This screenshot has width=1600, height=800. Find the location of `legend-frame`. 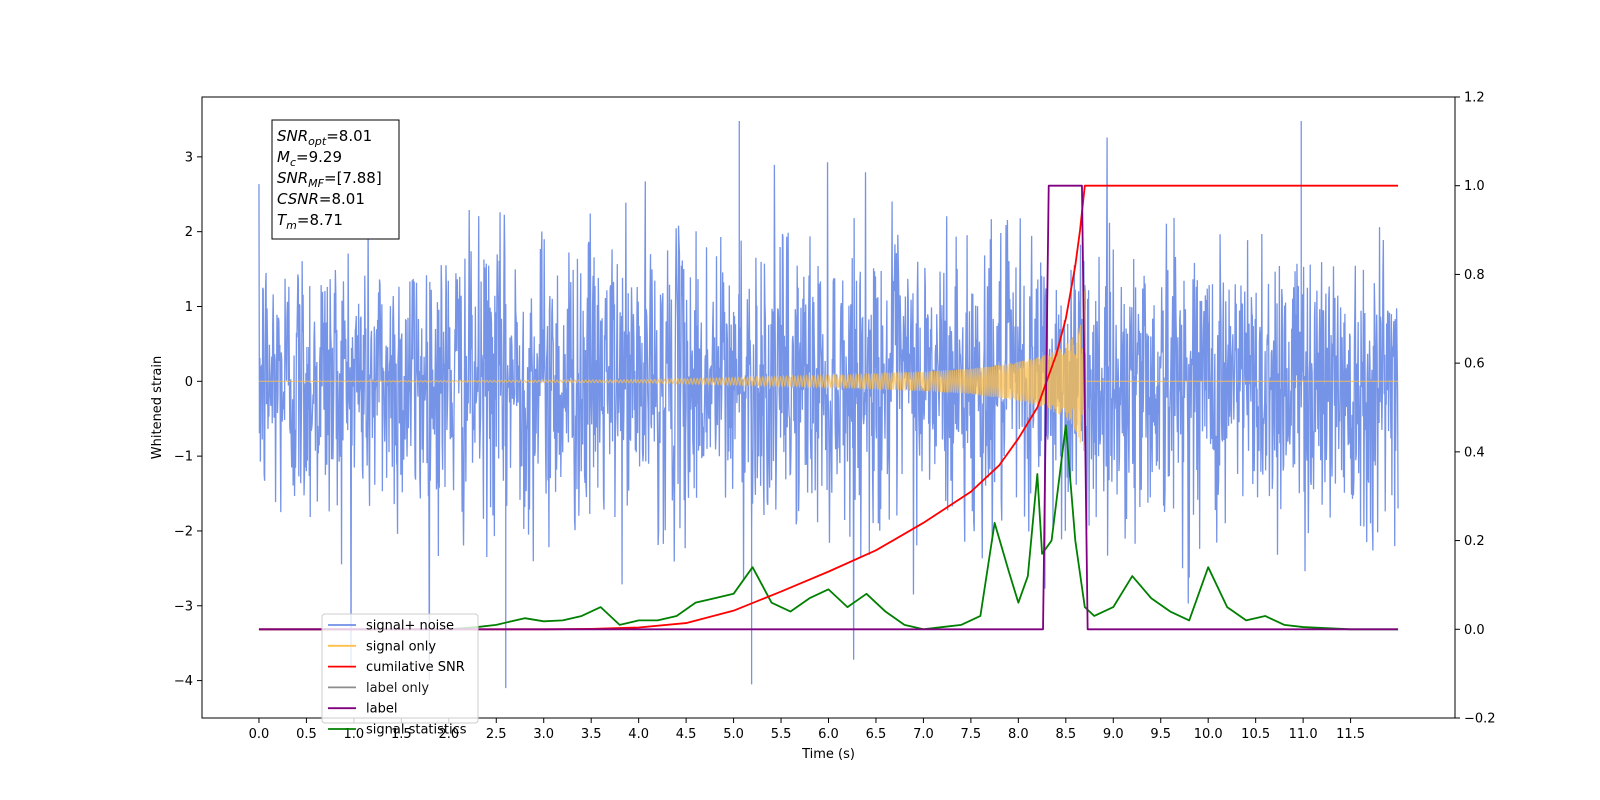

legend-frame is located at coordinates (400, 668).